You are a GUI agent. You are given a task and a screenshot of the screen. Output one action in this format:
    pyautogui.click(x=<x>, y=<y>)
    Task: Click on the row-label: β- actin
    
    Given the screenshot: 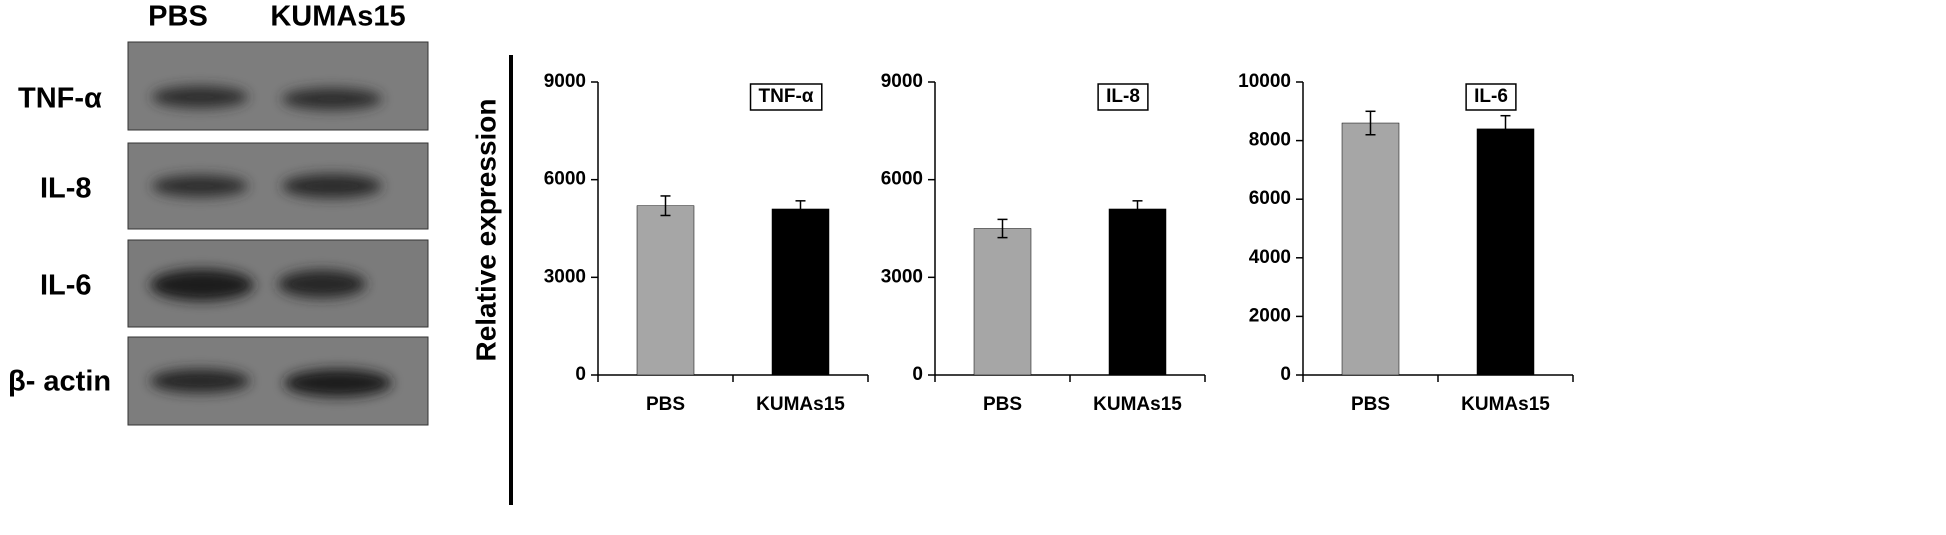 What is the action you would take?
    pyautogui.click(x=59, y=382)
    